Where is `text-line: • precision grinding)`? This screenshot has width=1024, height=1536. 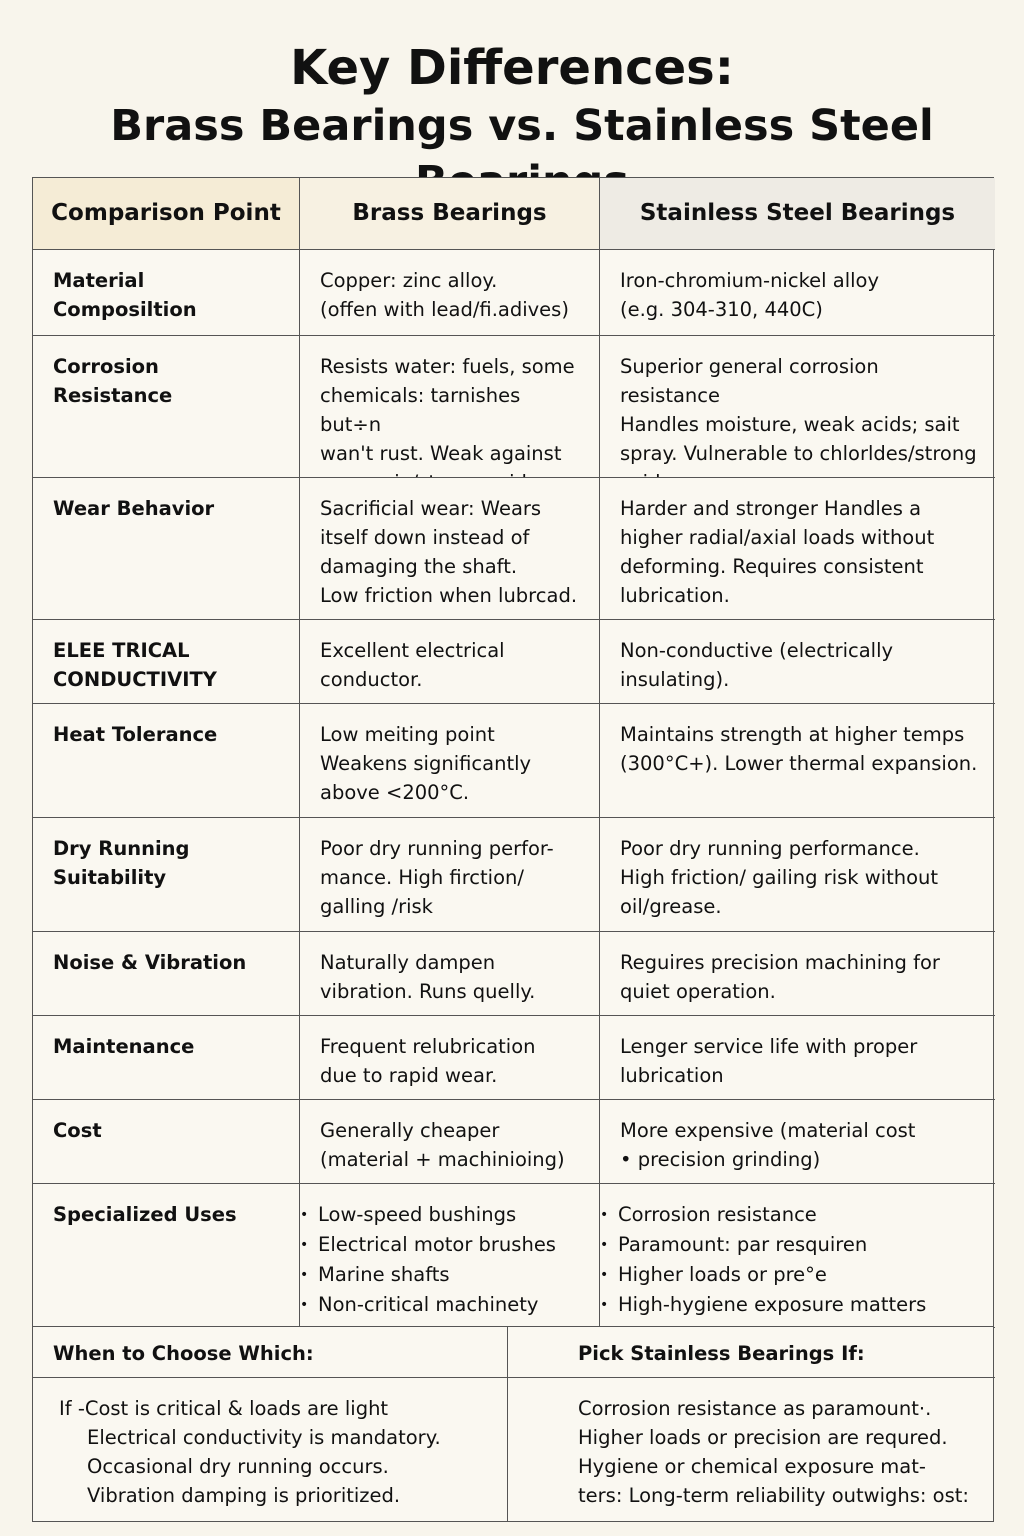
text-line: • precision grinding) is located at coordinates (720, 1159).